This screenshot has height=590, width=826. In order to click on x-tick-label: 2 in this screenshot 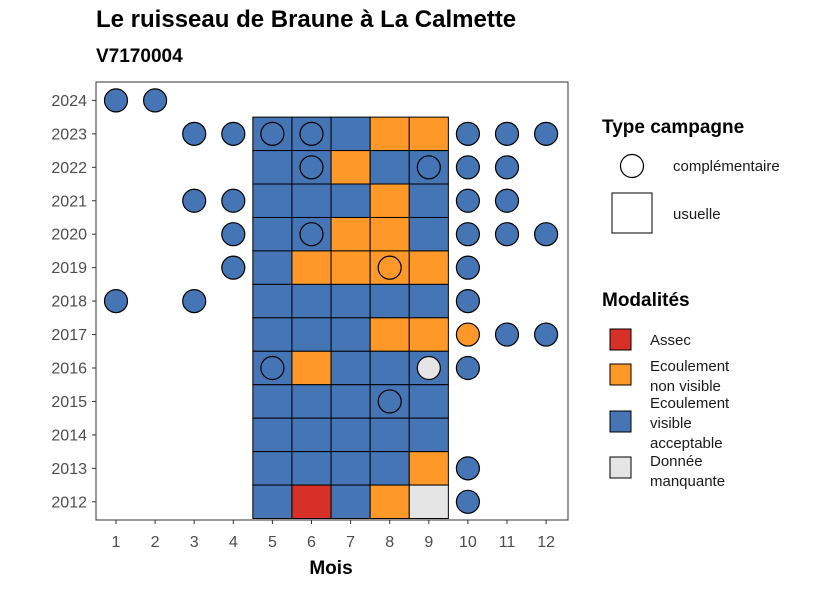, I will do `click(155, 542)`.